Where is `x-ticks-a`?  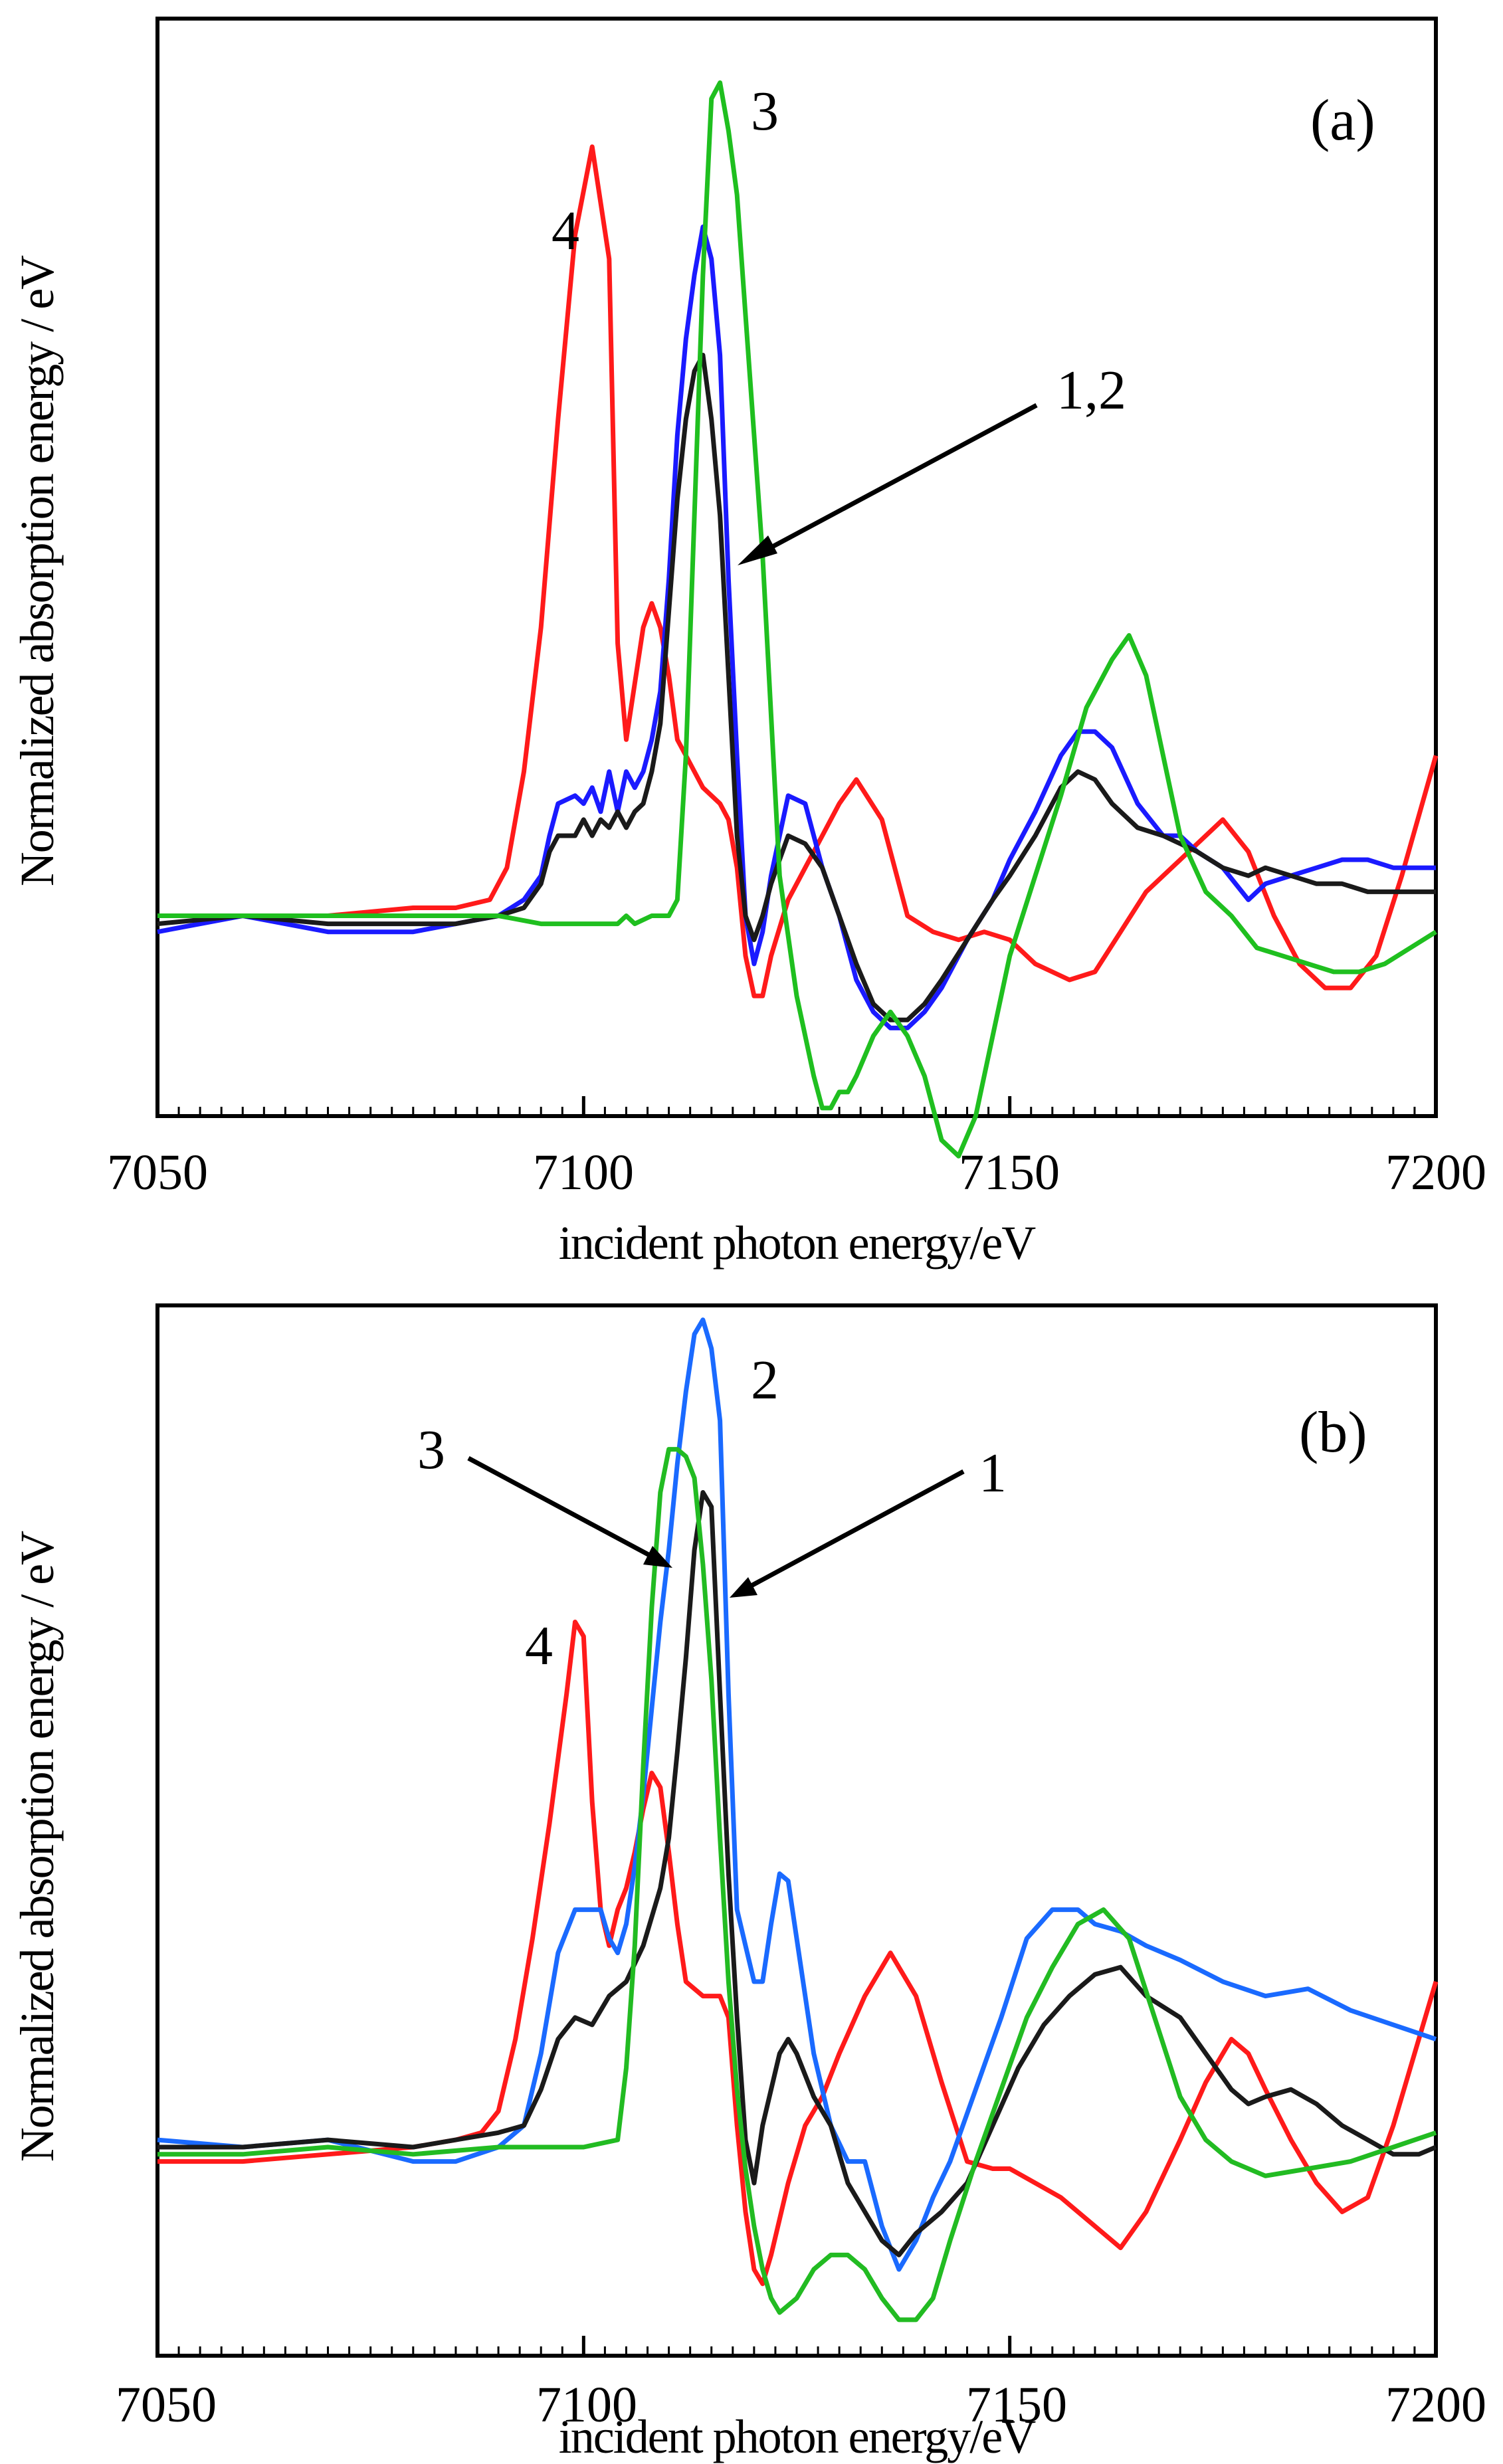 x-ticks-a is located at coordinates (796, 1106).